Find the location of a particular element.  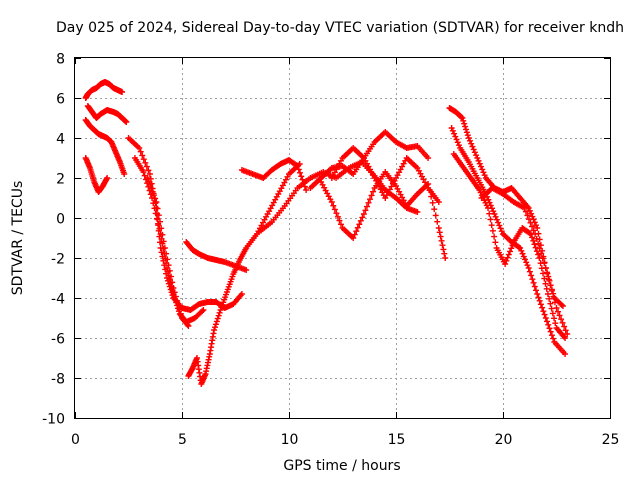

y-tick-label: -8 is located at coordinates (58, 380).